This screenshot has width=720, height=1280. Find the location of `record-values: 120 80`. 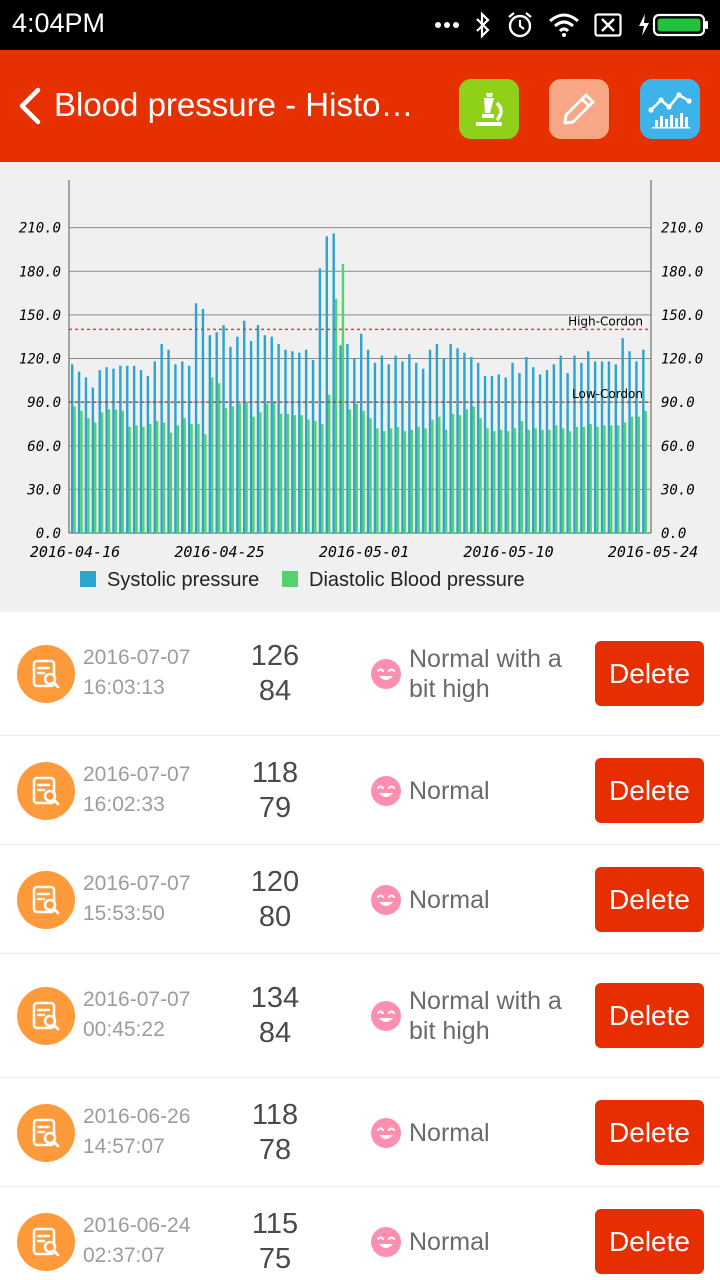

record-values: 120 80 is located at coordinates (275, 900).